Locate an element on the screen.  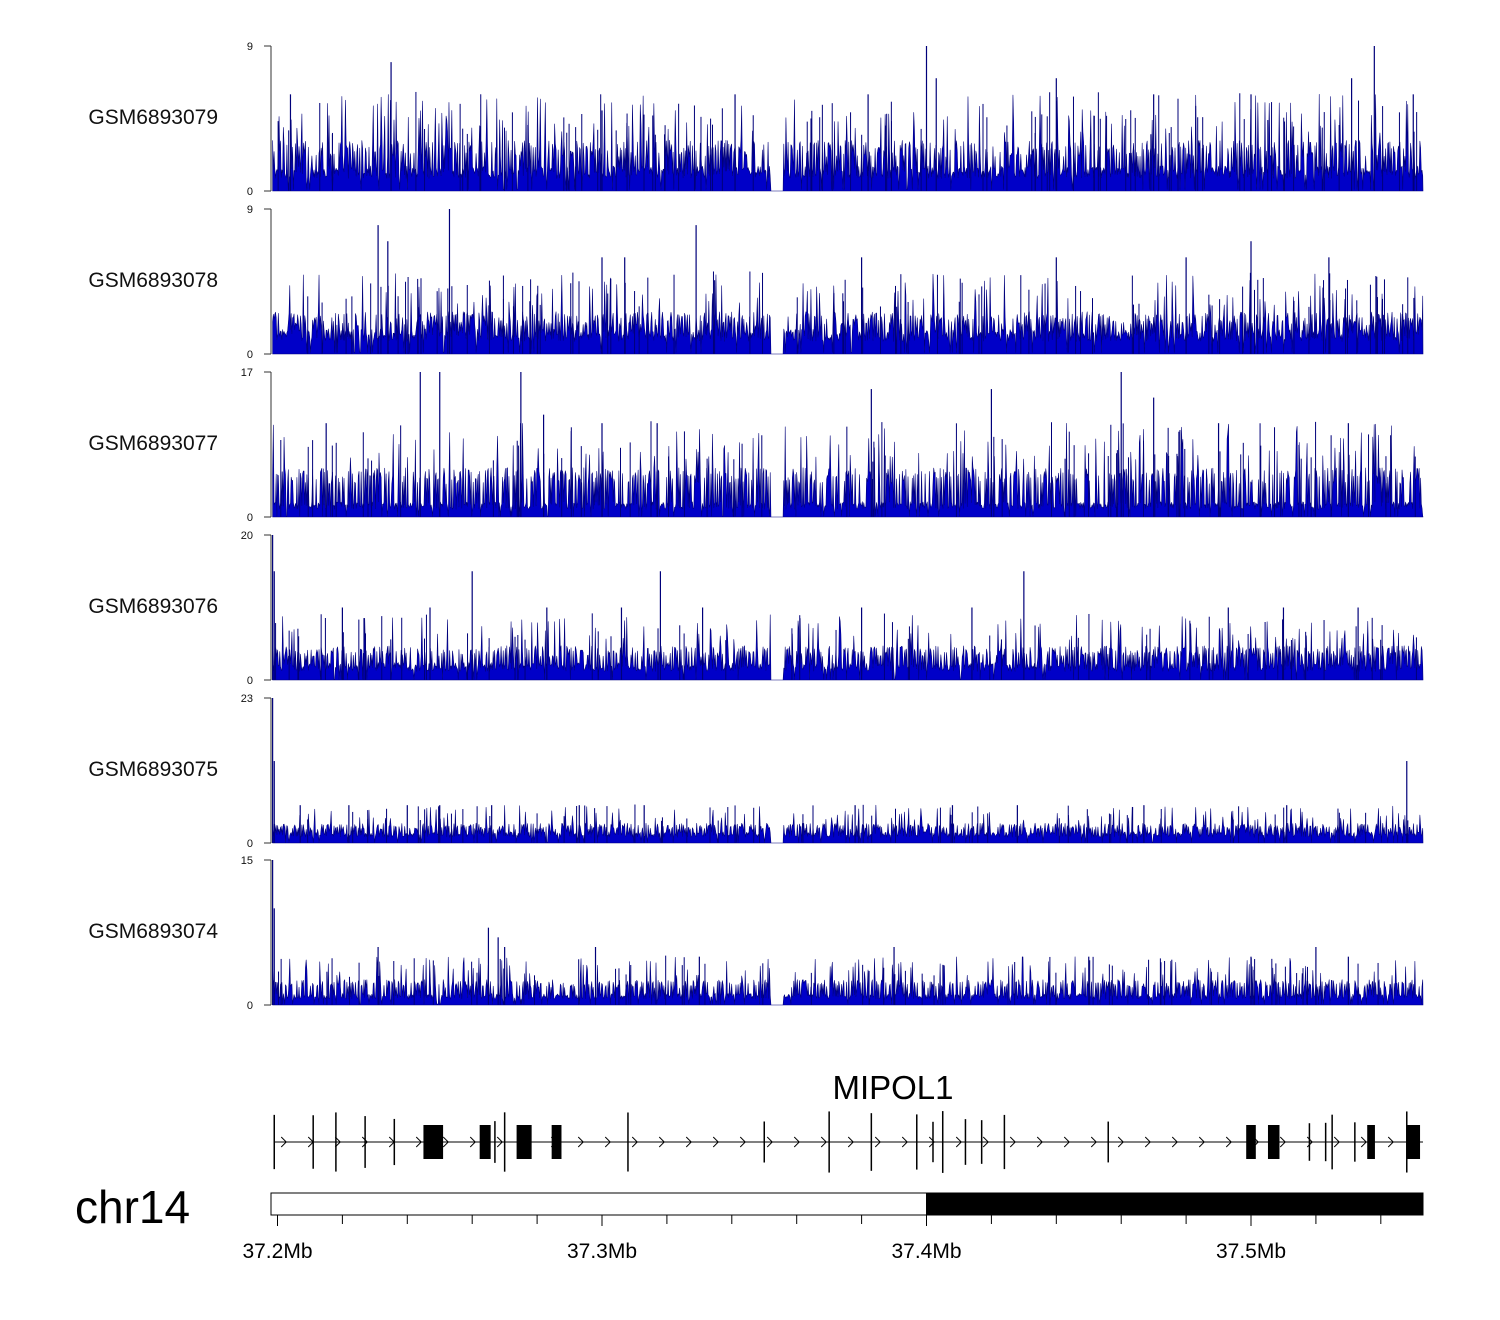
y-axis-max-label: 20 is located at coordinates (247, 536).